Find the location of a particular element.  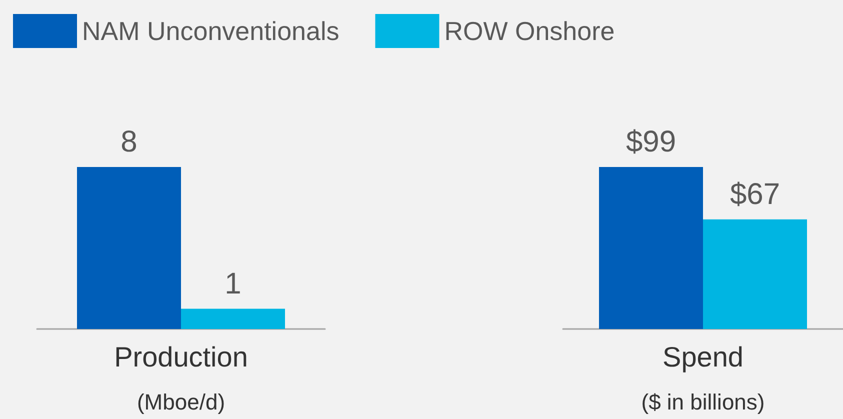

legend-label: NAM Unconventionals is located at coordinates (211, 31).